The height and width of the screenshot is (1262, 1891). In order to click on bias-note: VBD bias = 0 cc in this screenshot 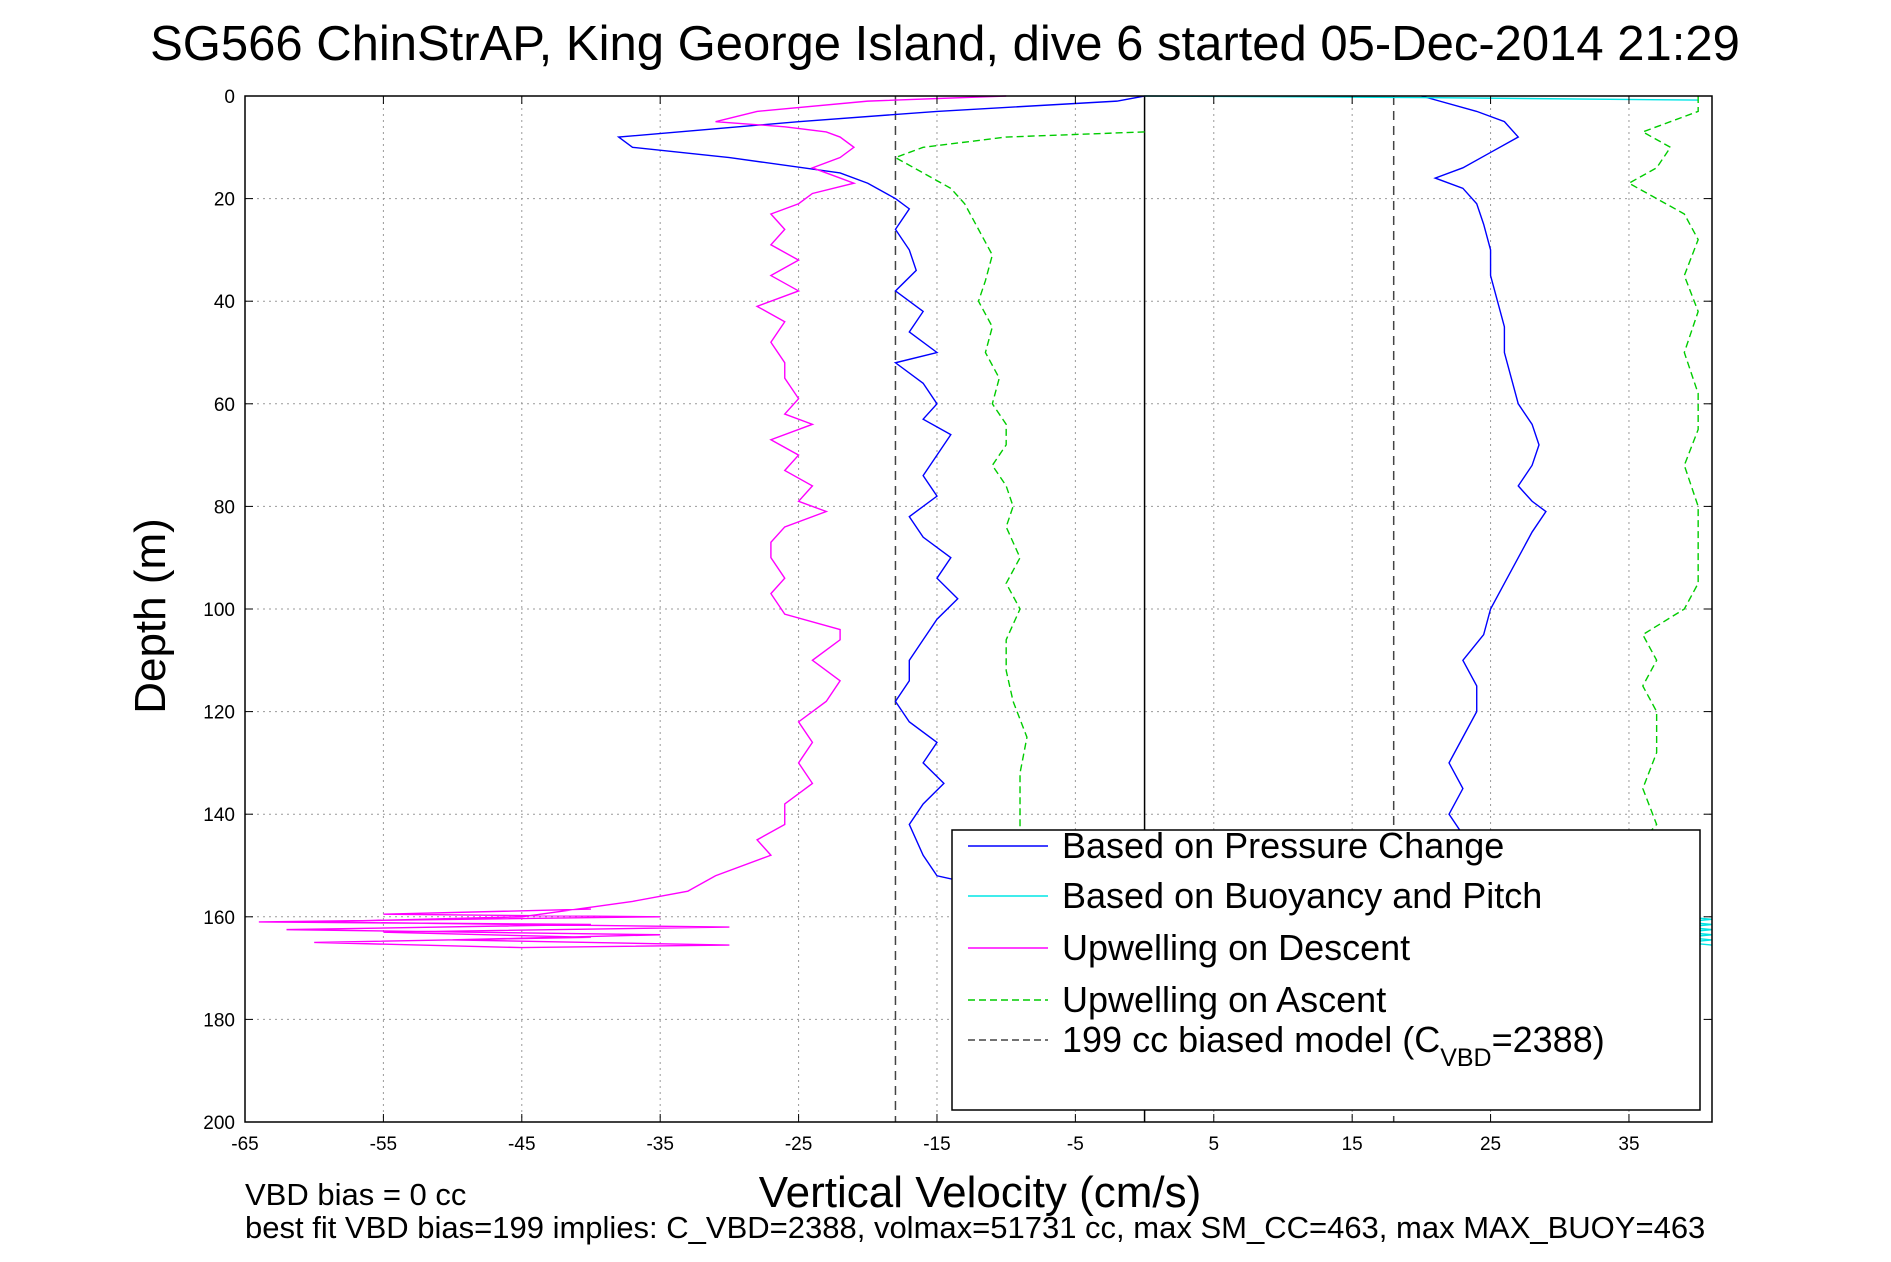, I will do `click(355, 1194)`.